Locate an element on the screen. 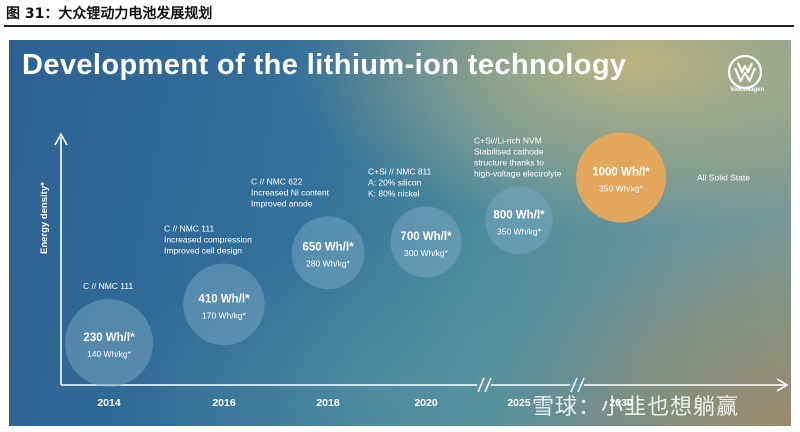 Image resolution: width=800 pixels, height=432 pixels. bubble-2014 is located at coordinates (109, 343).